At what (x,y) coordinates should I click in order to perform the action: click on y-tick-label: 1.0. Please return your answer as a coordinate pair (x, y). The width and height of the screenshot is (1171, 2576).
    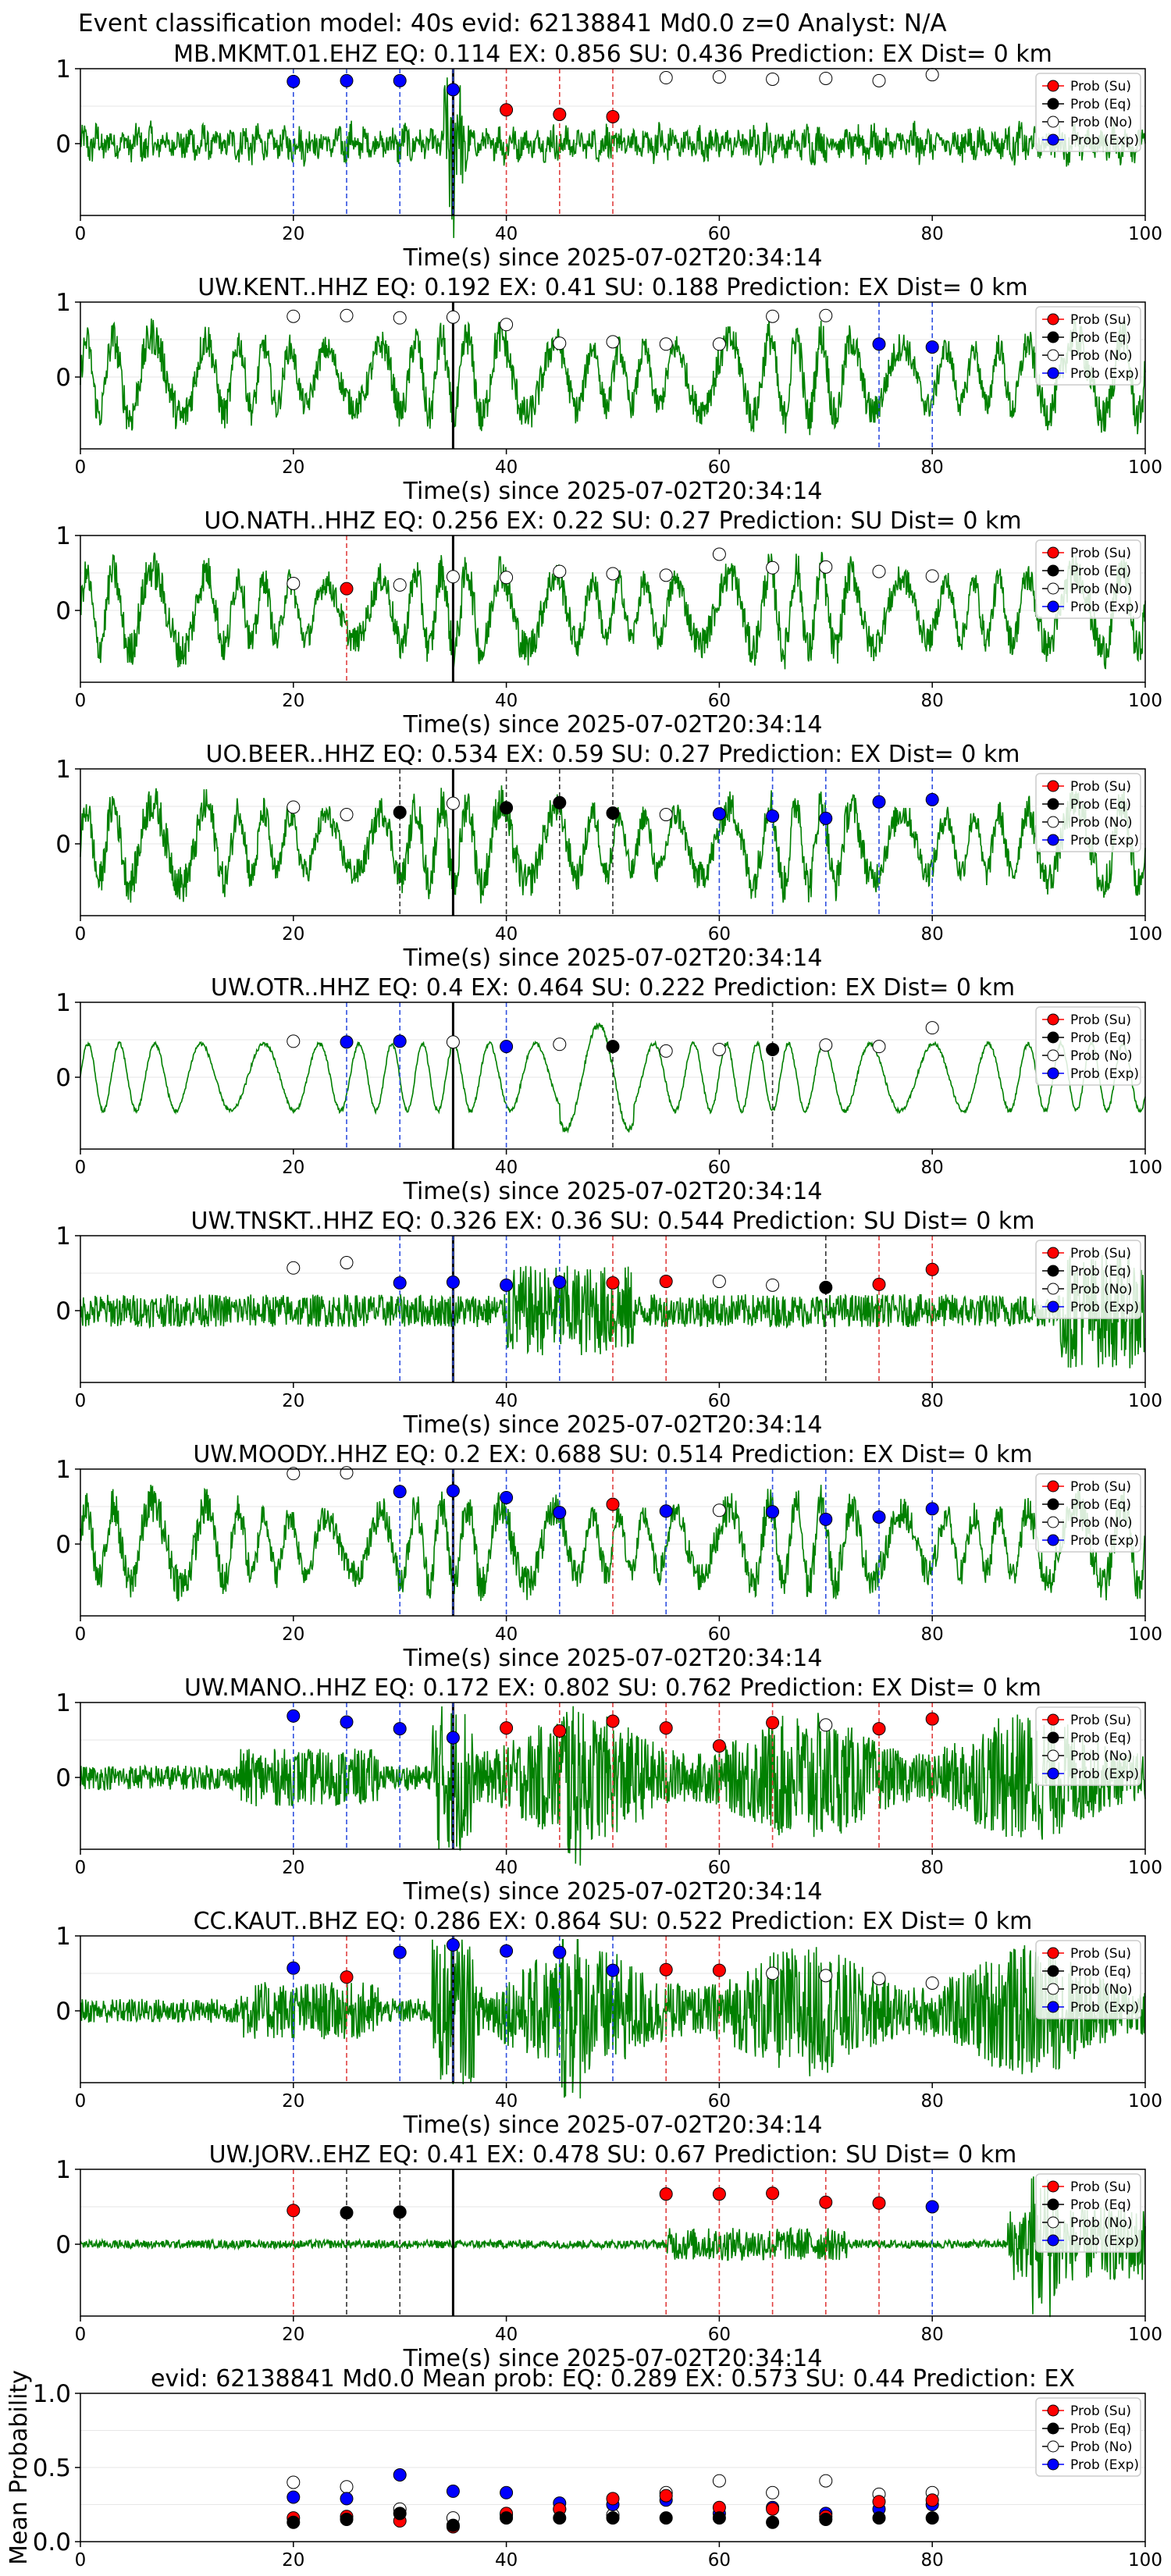
    Looking at the image, I should click on (52, 2394).